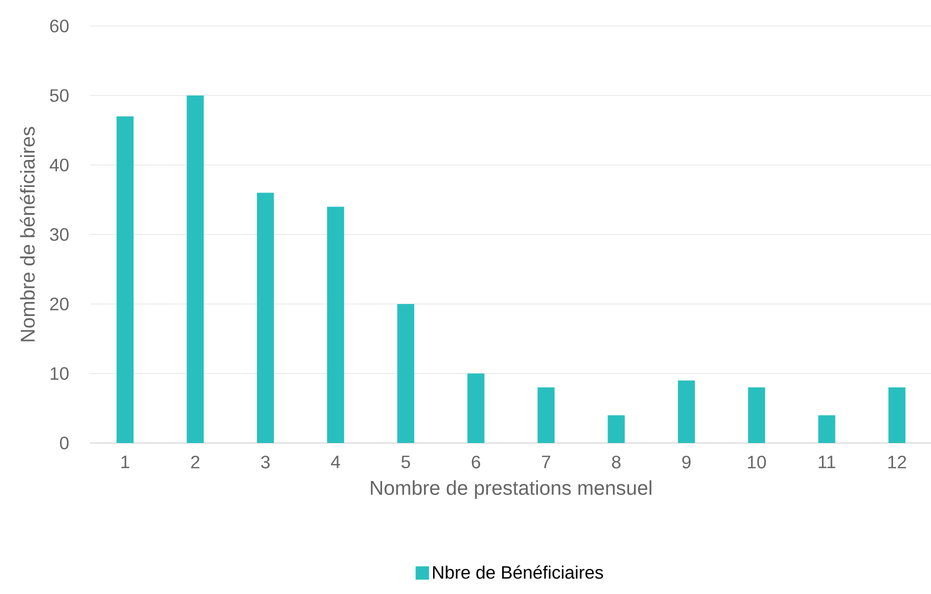  Describe the element at coordinates (59, 26) in the screenshot. I see `y-tick-label: 60` at that location.